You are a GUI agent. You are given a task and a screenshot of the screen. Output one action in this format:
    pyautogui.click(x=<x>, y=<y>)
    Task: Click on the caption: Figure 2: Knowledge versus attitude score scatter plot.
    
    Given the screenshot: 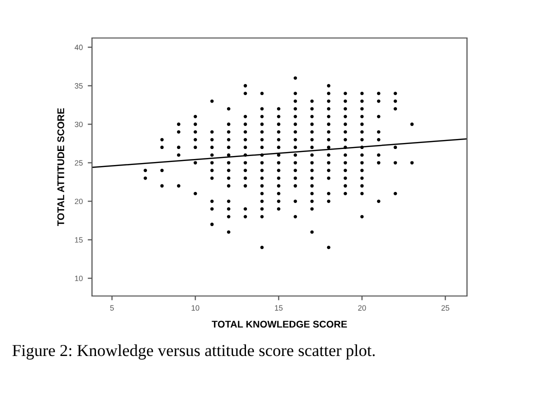 What is the action you would take?
    pyautogui.click(x=193, y=352)
    